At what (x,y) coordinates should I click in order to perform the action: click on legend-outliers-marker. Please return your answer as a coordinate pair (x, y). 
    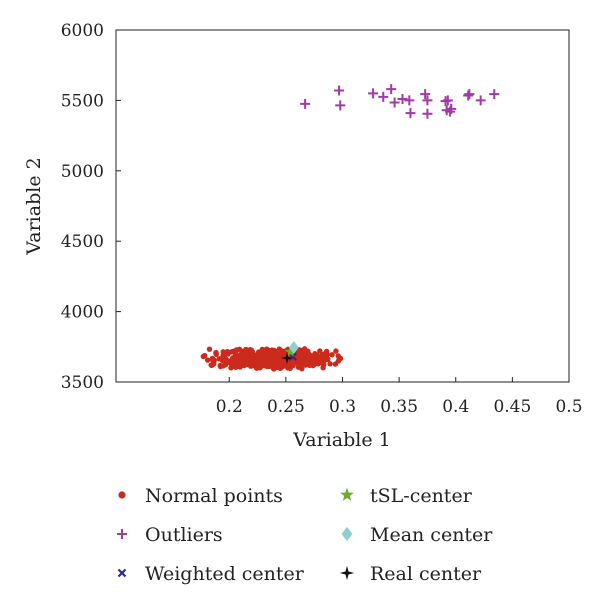
    Looking at the image, I should click on (122, 534).